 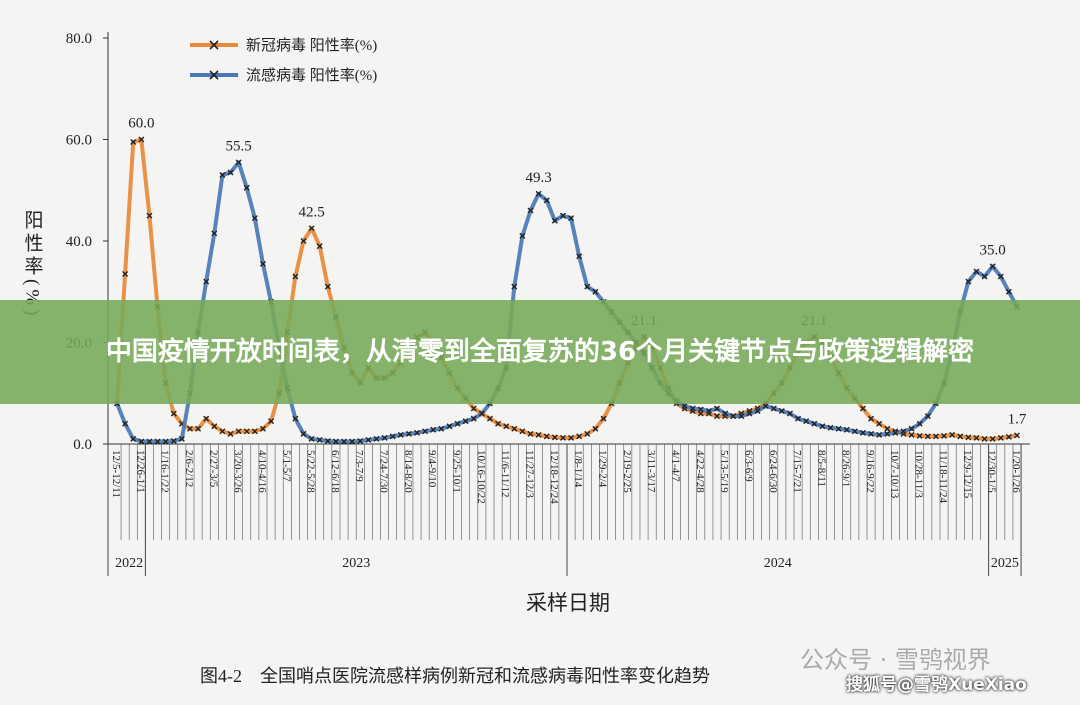 What do you see at coordinates (1016, 471) in the screenshot?
I see `x-tick-label: 1/20-1/26` at bounding box center [1016, 471].